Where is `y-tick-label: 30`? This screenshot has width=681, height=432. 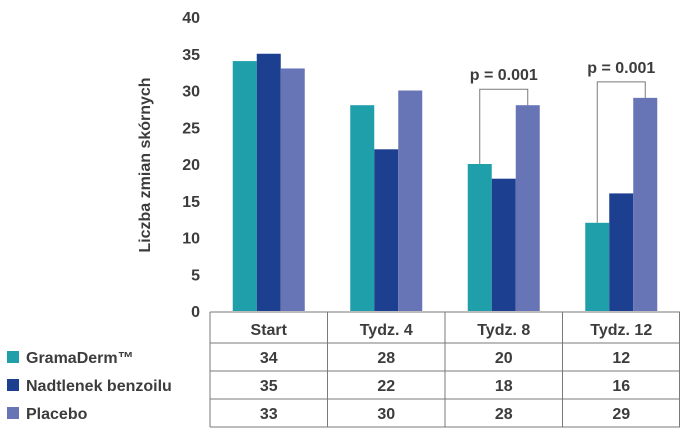
y-tick-label: 30 is located at coordinates (191, 92).